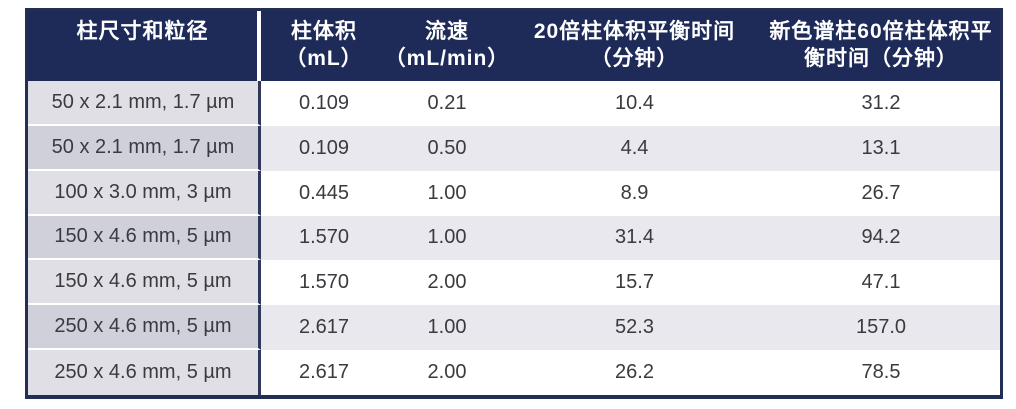 The width and height of the screenshot is (1016, 409). Describe the element at coordinates (881, 46) in the screenshot. I see `column-header-60x-time: 新色谱柱60倍柱体积平 衡时间（分钟）` at that location.